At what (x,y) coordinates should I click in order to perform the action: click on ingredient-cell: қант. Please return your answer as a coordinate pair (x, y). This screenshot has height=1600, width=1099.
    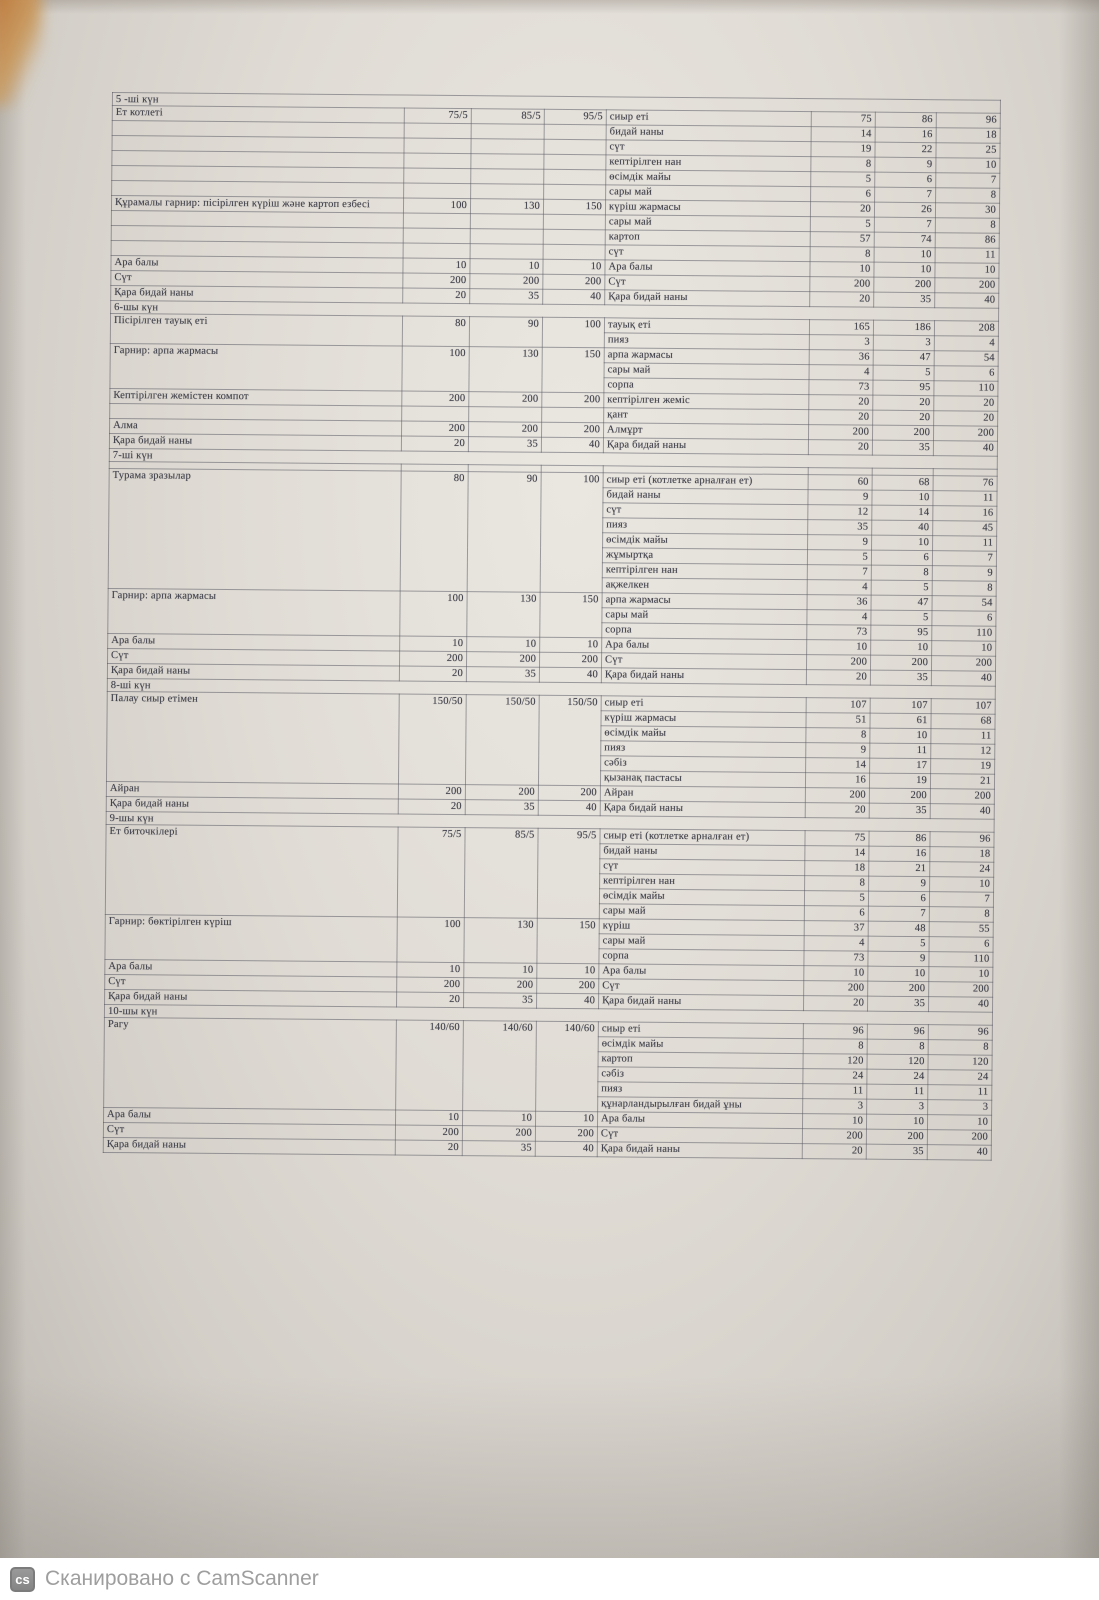
    Looking at the image, I should click on (706, 416).